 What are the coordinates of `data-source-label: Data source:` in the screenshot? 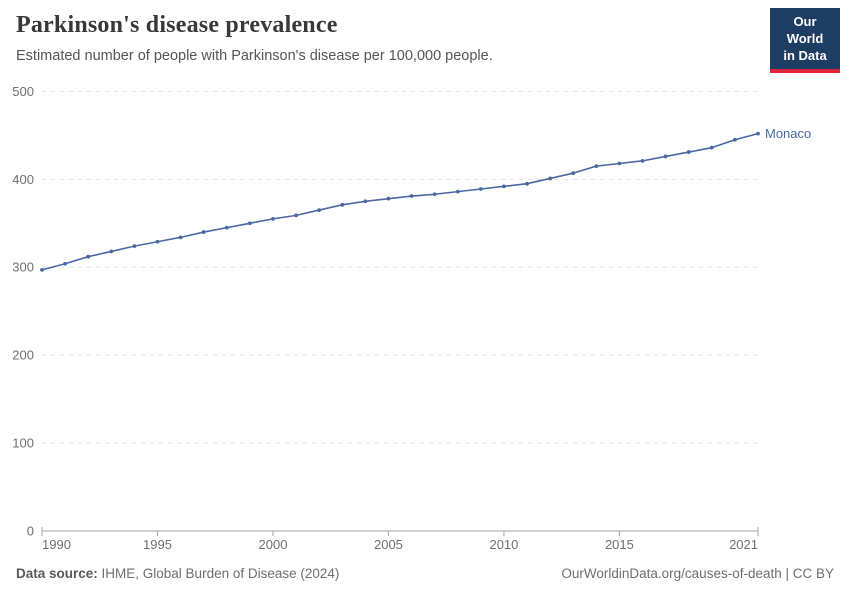 It's located at (57, 573).